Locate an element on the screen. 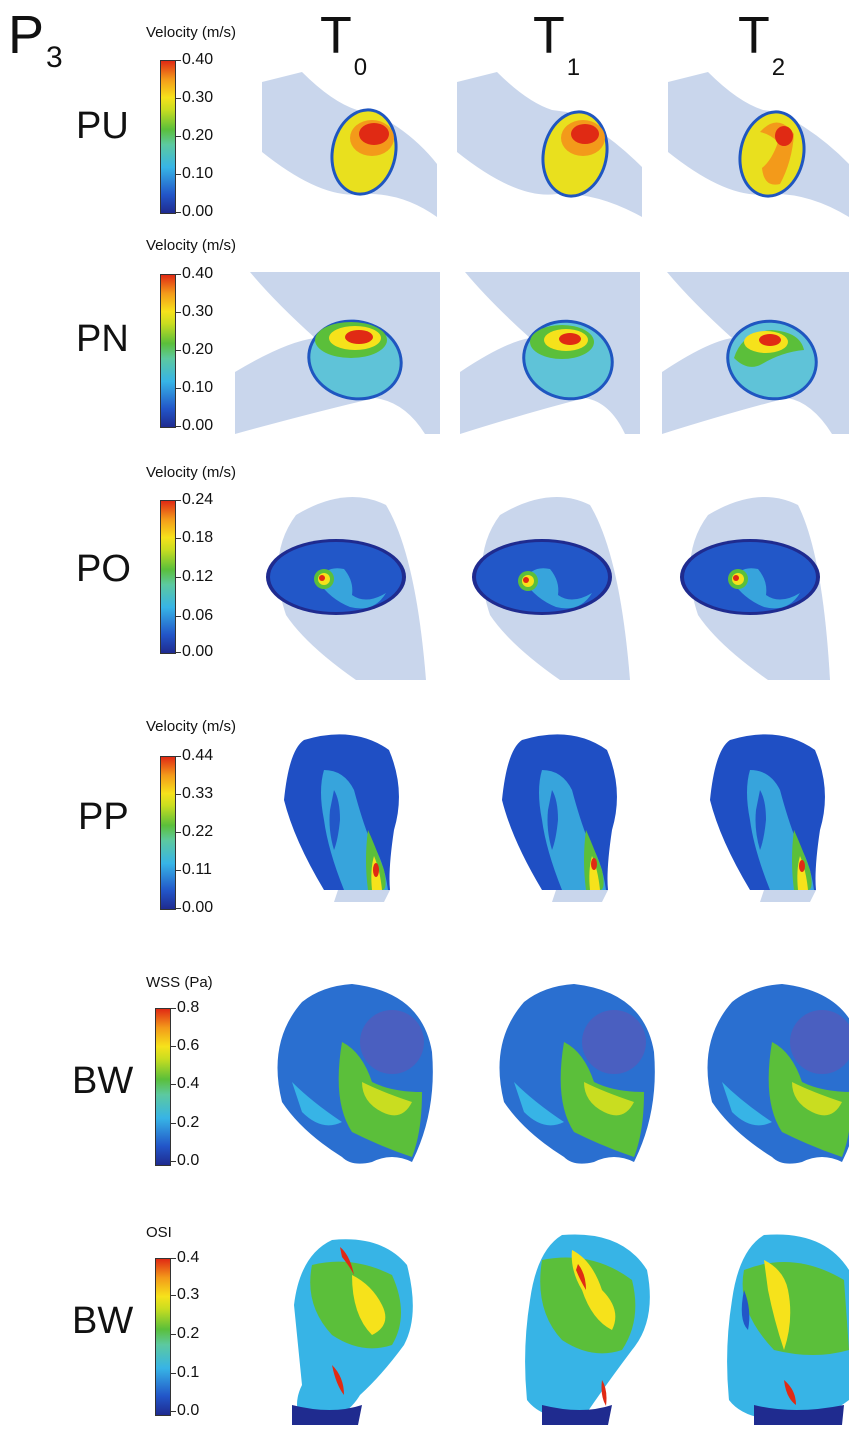 The image size is (849, 1434). colorbar-title: WSS (Pa) is located at coordinates (179, 982).